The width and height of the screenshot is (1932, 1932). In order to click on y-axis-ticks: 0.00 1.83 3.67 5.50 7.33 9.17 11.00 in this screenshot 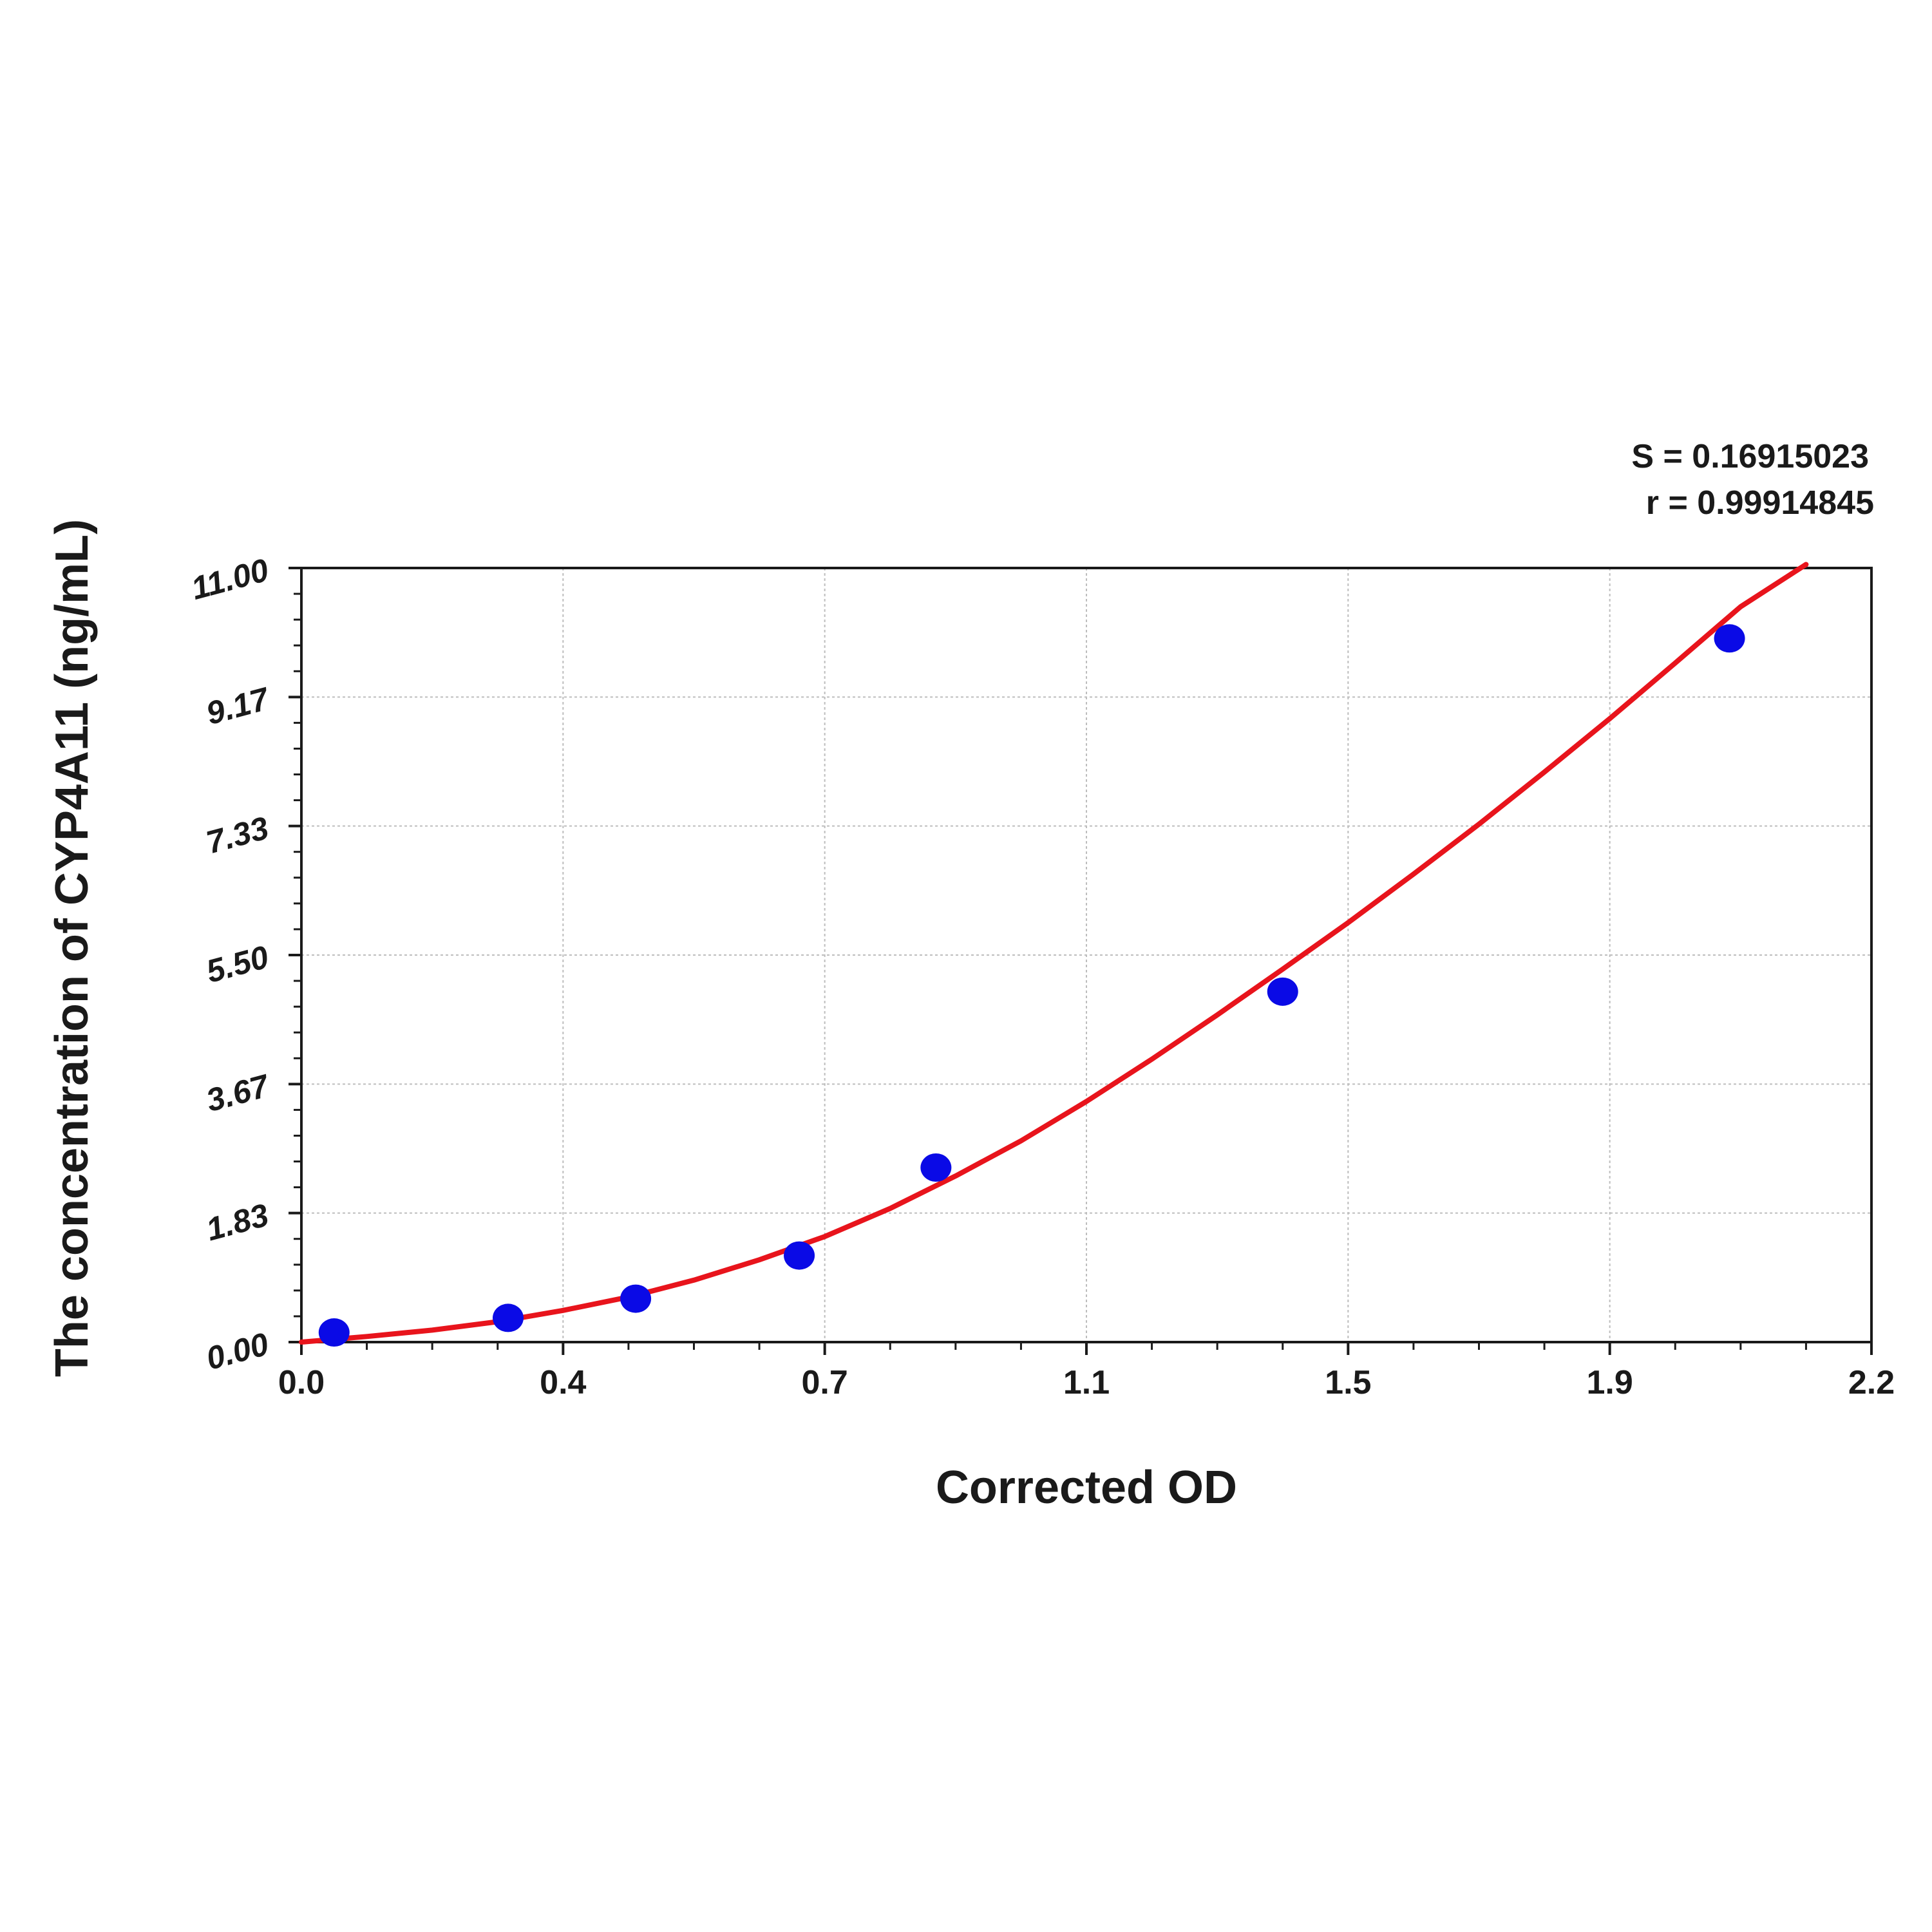, I will do `click(244, 964)`.